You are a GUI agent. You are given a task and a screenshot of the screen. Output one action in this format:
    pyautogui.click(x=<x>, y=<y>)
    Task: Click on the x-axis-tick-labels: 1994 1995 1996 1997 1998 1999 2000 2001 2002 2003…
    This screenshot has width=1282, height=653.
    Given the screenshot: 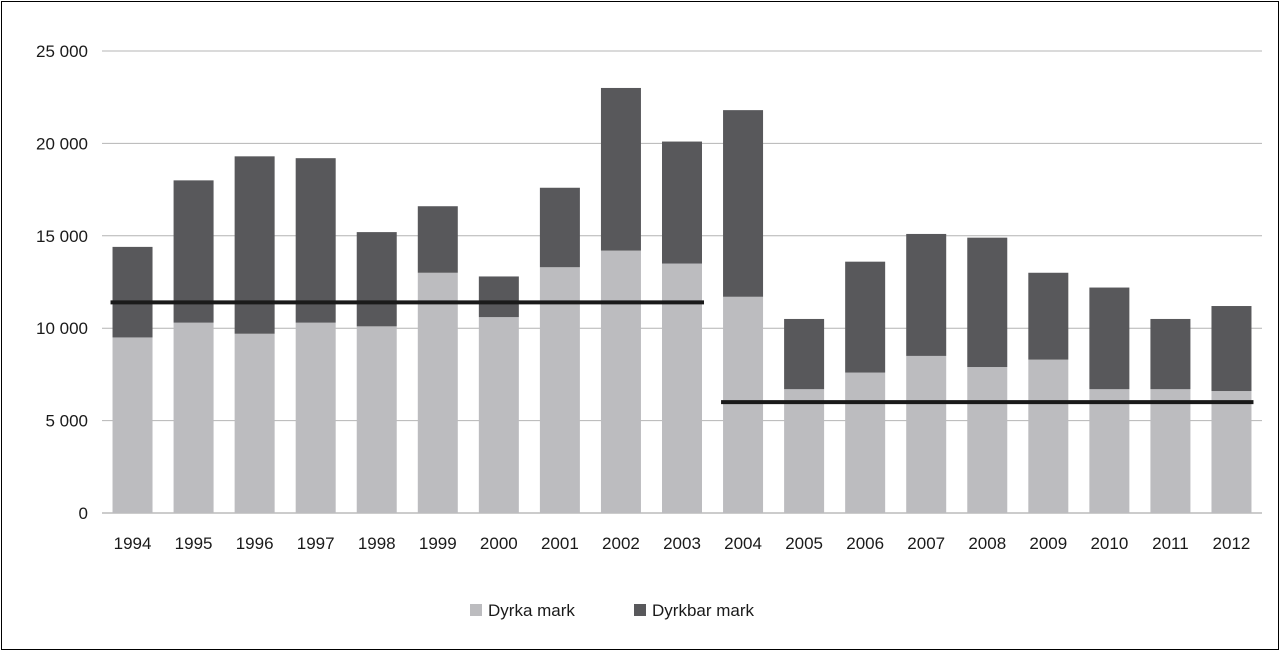 What is the action you would take?
    pyautogui.click(x=682, y=543)
    